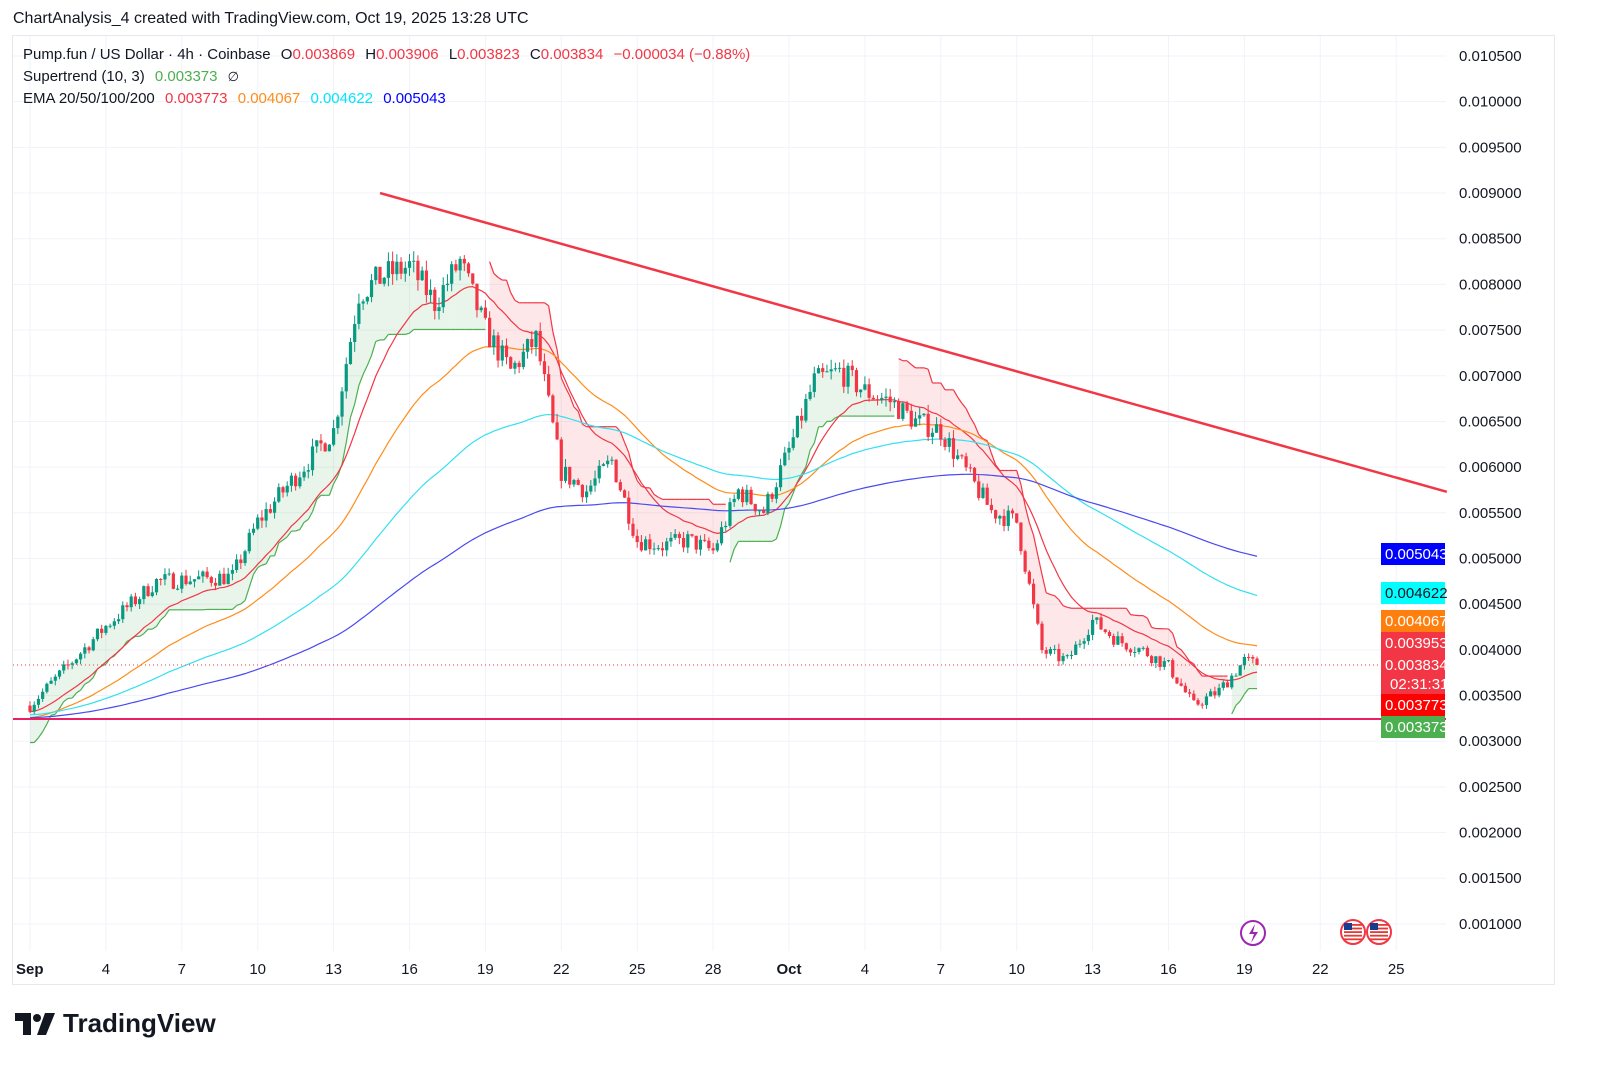  Describe the element at coordinates (535, 54) in the screenshot. I see `close-label: C` at that location.